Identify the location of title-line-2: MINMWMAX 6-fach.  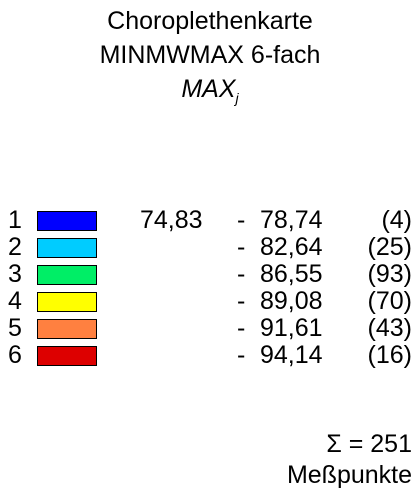
(210, 55).